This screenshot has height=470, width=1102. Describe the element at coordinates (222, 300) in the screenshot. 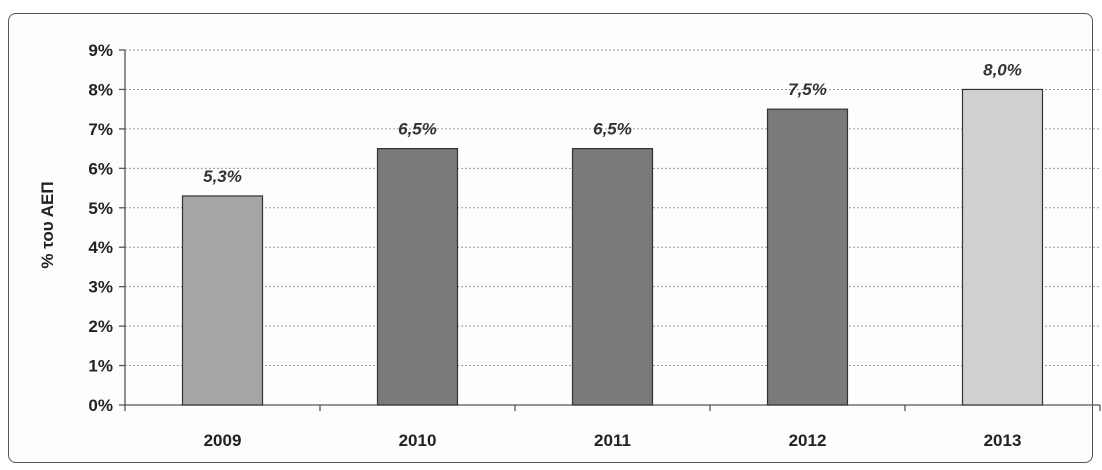

I see `bar-2009` at that location.